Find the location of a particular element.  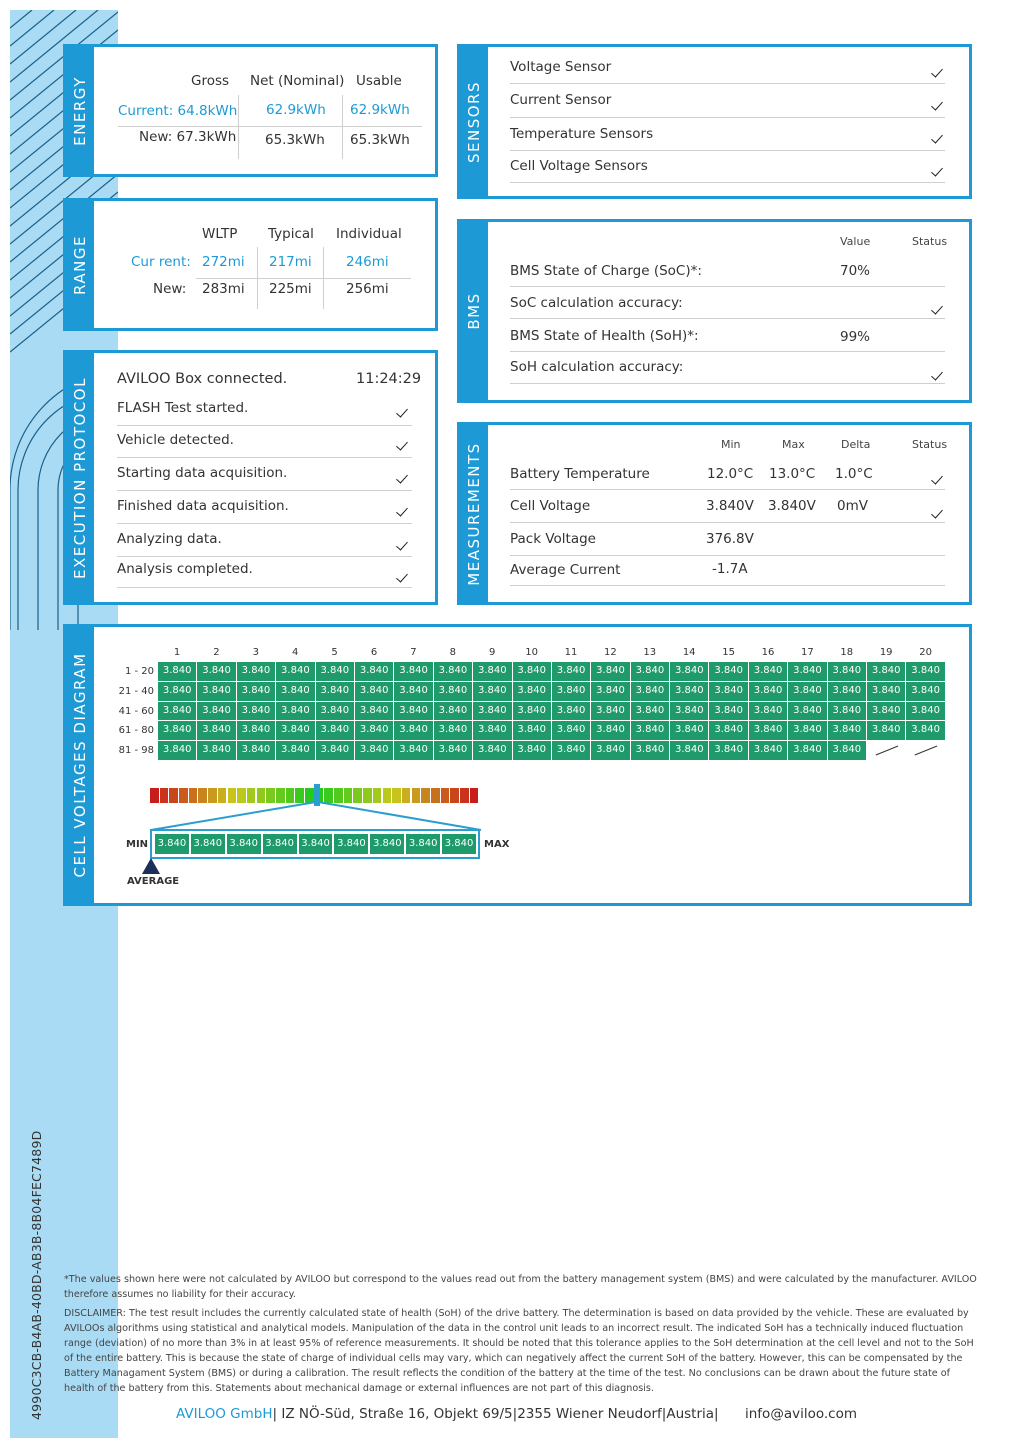

protocol-step: Starting data acquisition. is located at coordinates (202, 473).